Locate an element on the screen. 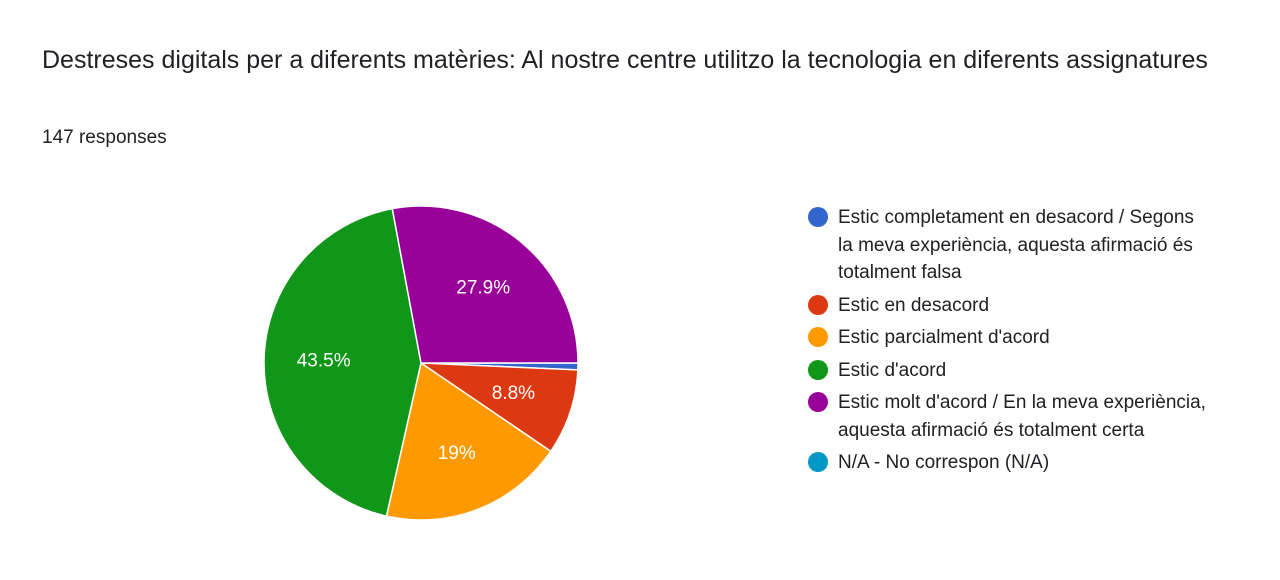 The height and width of the screenshot is (580, 1280). slice-label-1: 8.8% is located at coordinates (513, 393).